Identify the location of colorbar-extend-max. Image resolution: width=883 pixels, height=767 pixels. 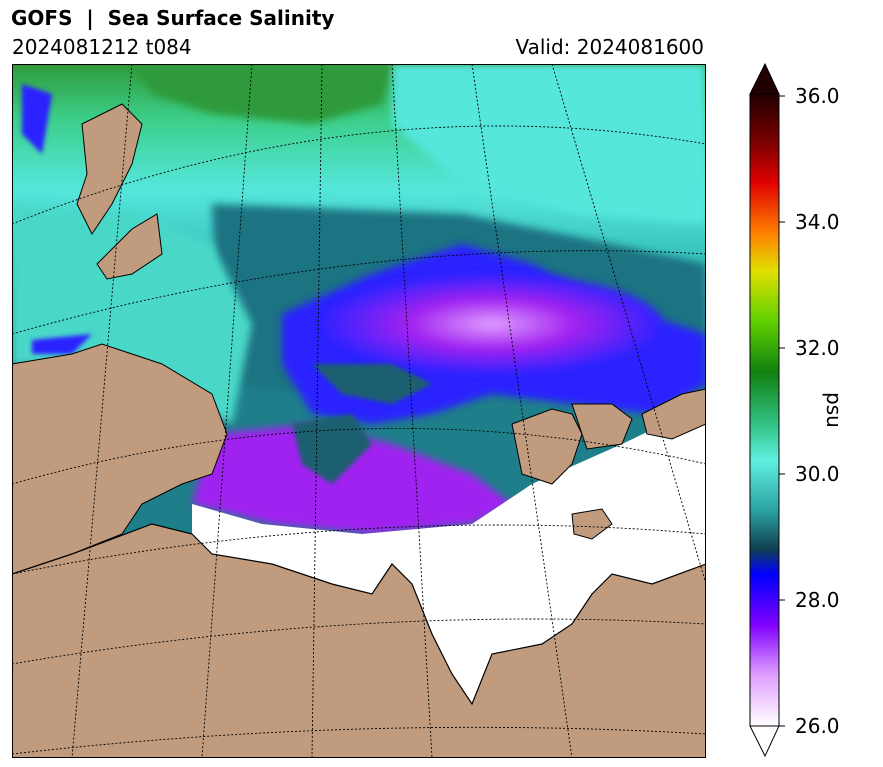
(764, 78).